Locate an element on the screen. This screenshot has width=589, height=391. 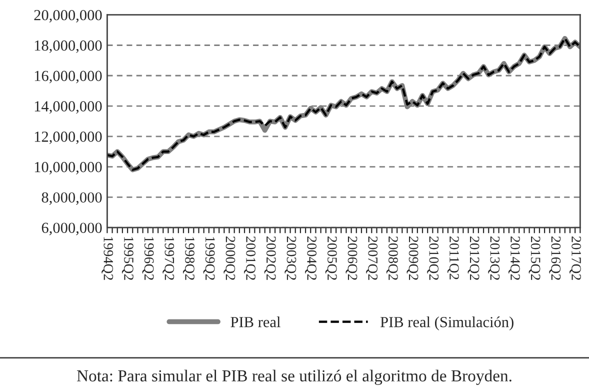
x-tick-label: 2003Q2 is located at coordinates (290, 258).